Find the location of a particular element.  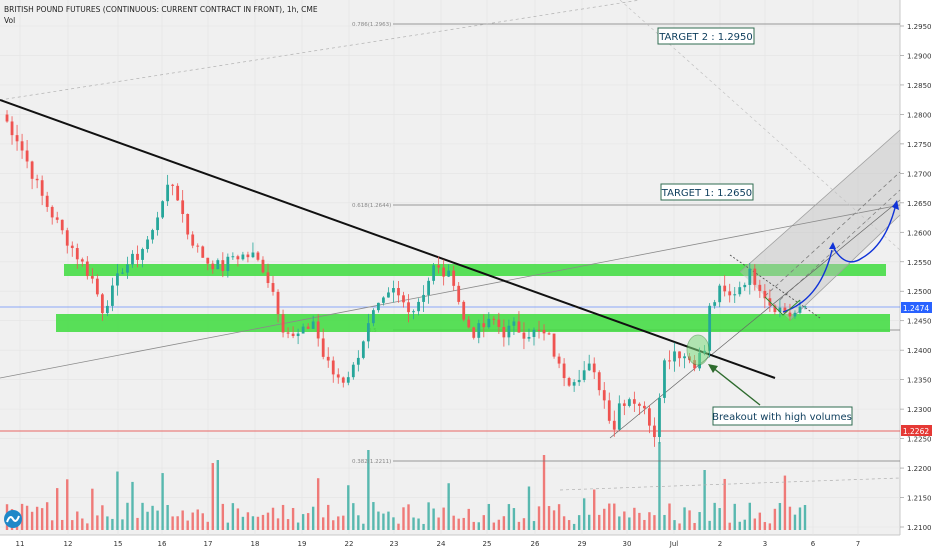

breakout-arrow-head is located at coordinates (713, 368).